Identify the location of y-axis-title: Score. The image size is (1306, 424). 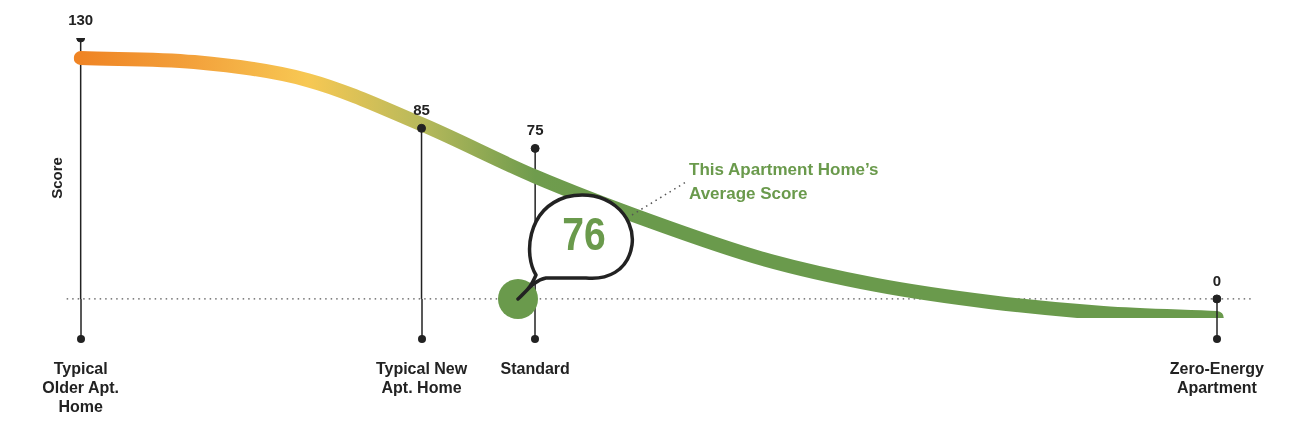
(56, 178).